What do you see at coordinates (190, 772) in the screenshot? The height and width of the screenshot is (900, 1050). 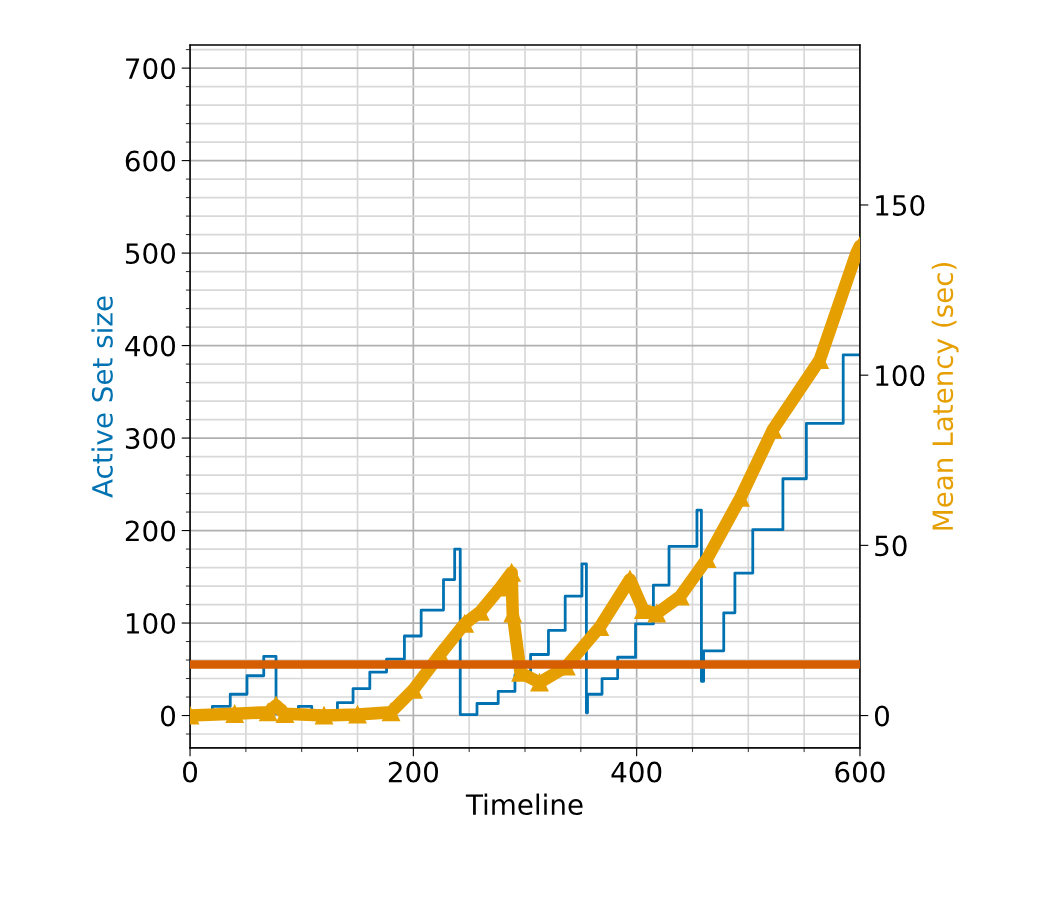 I see `x-tick-label: 0` at bounding box center [190, 772].